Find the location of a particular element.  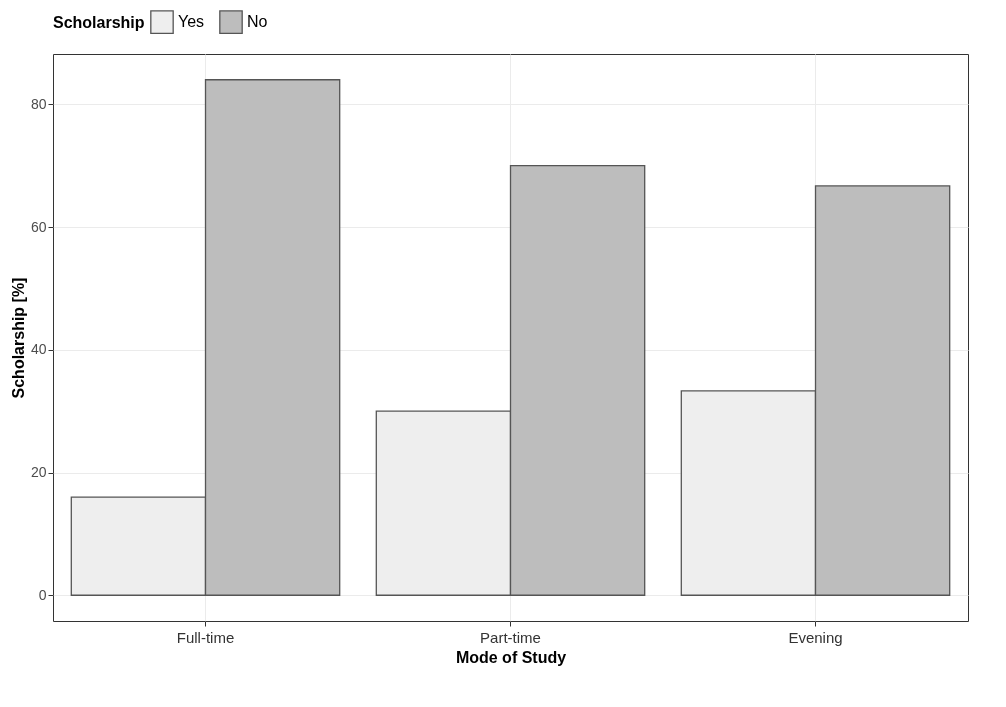

y-tick-label: 0 is located at coordinates (42, 594).